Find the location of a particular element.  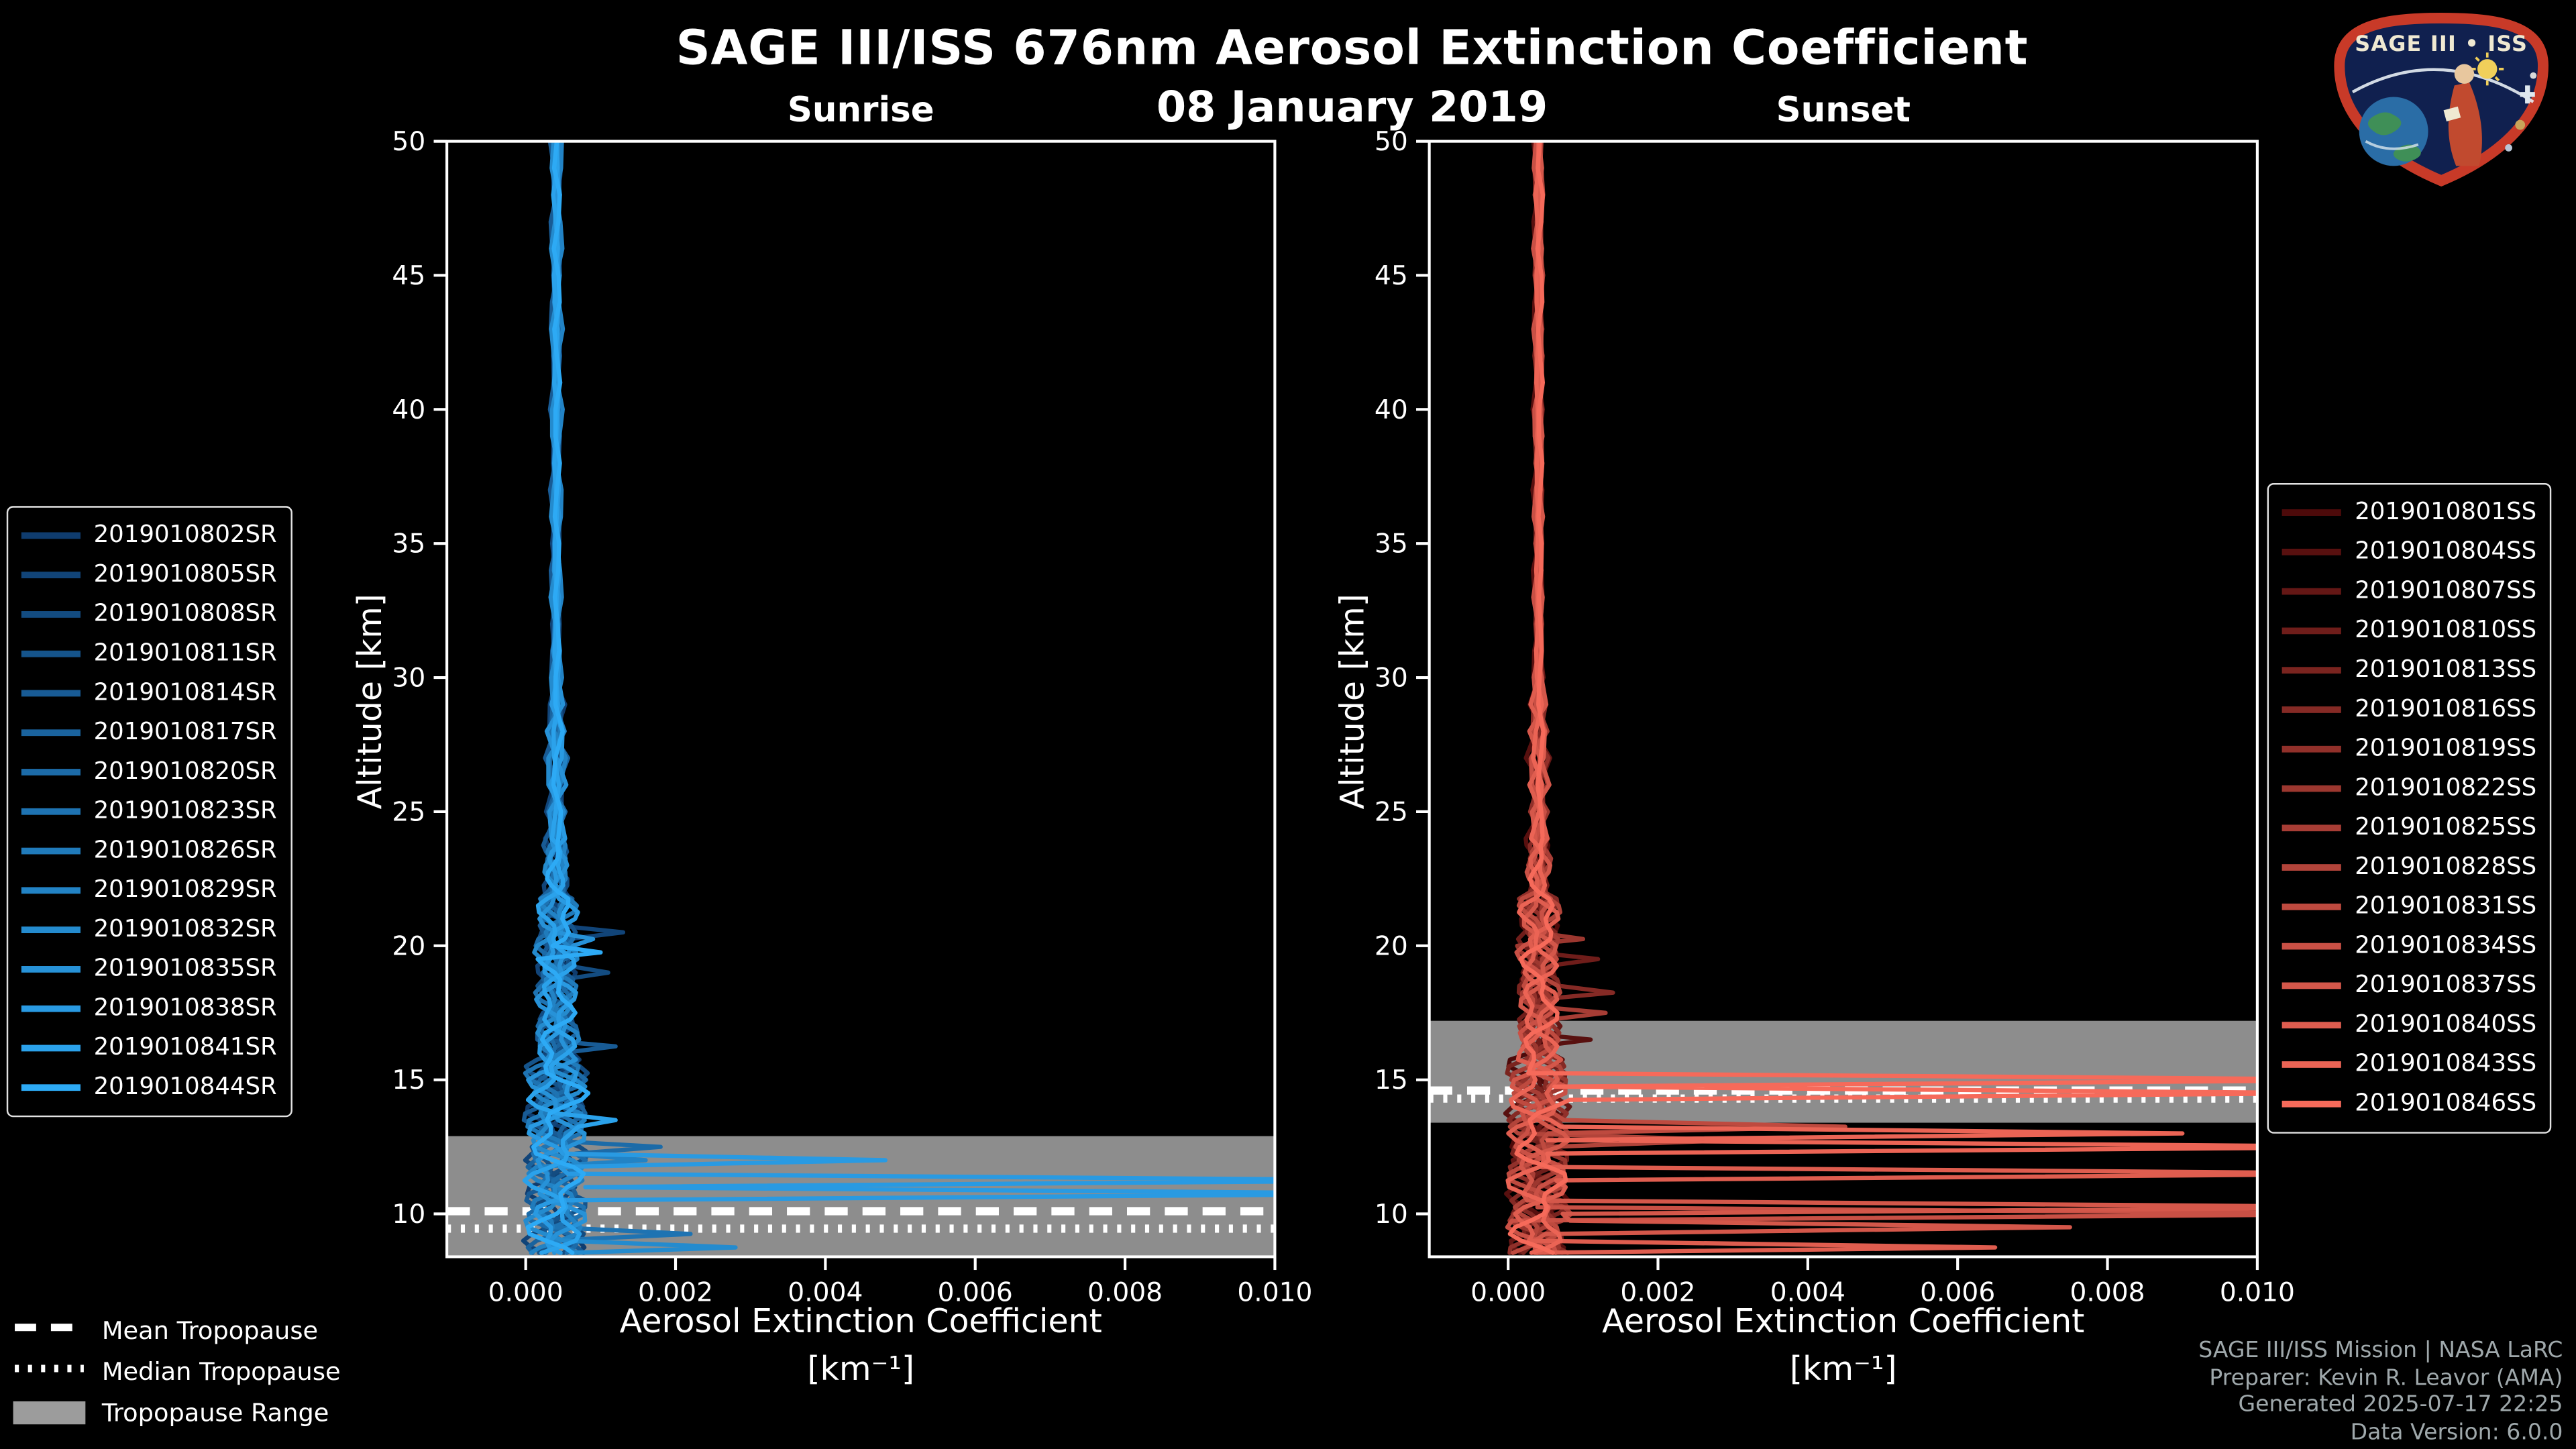

logo-sage-figure is located at coordinates (2465, 124).